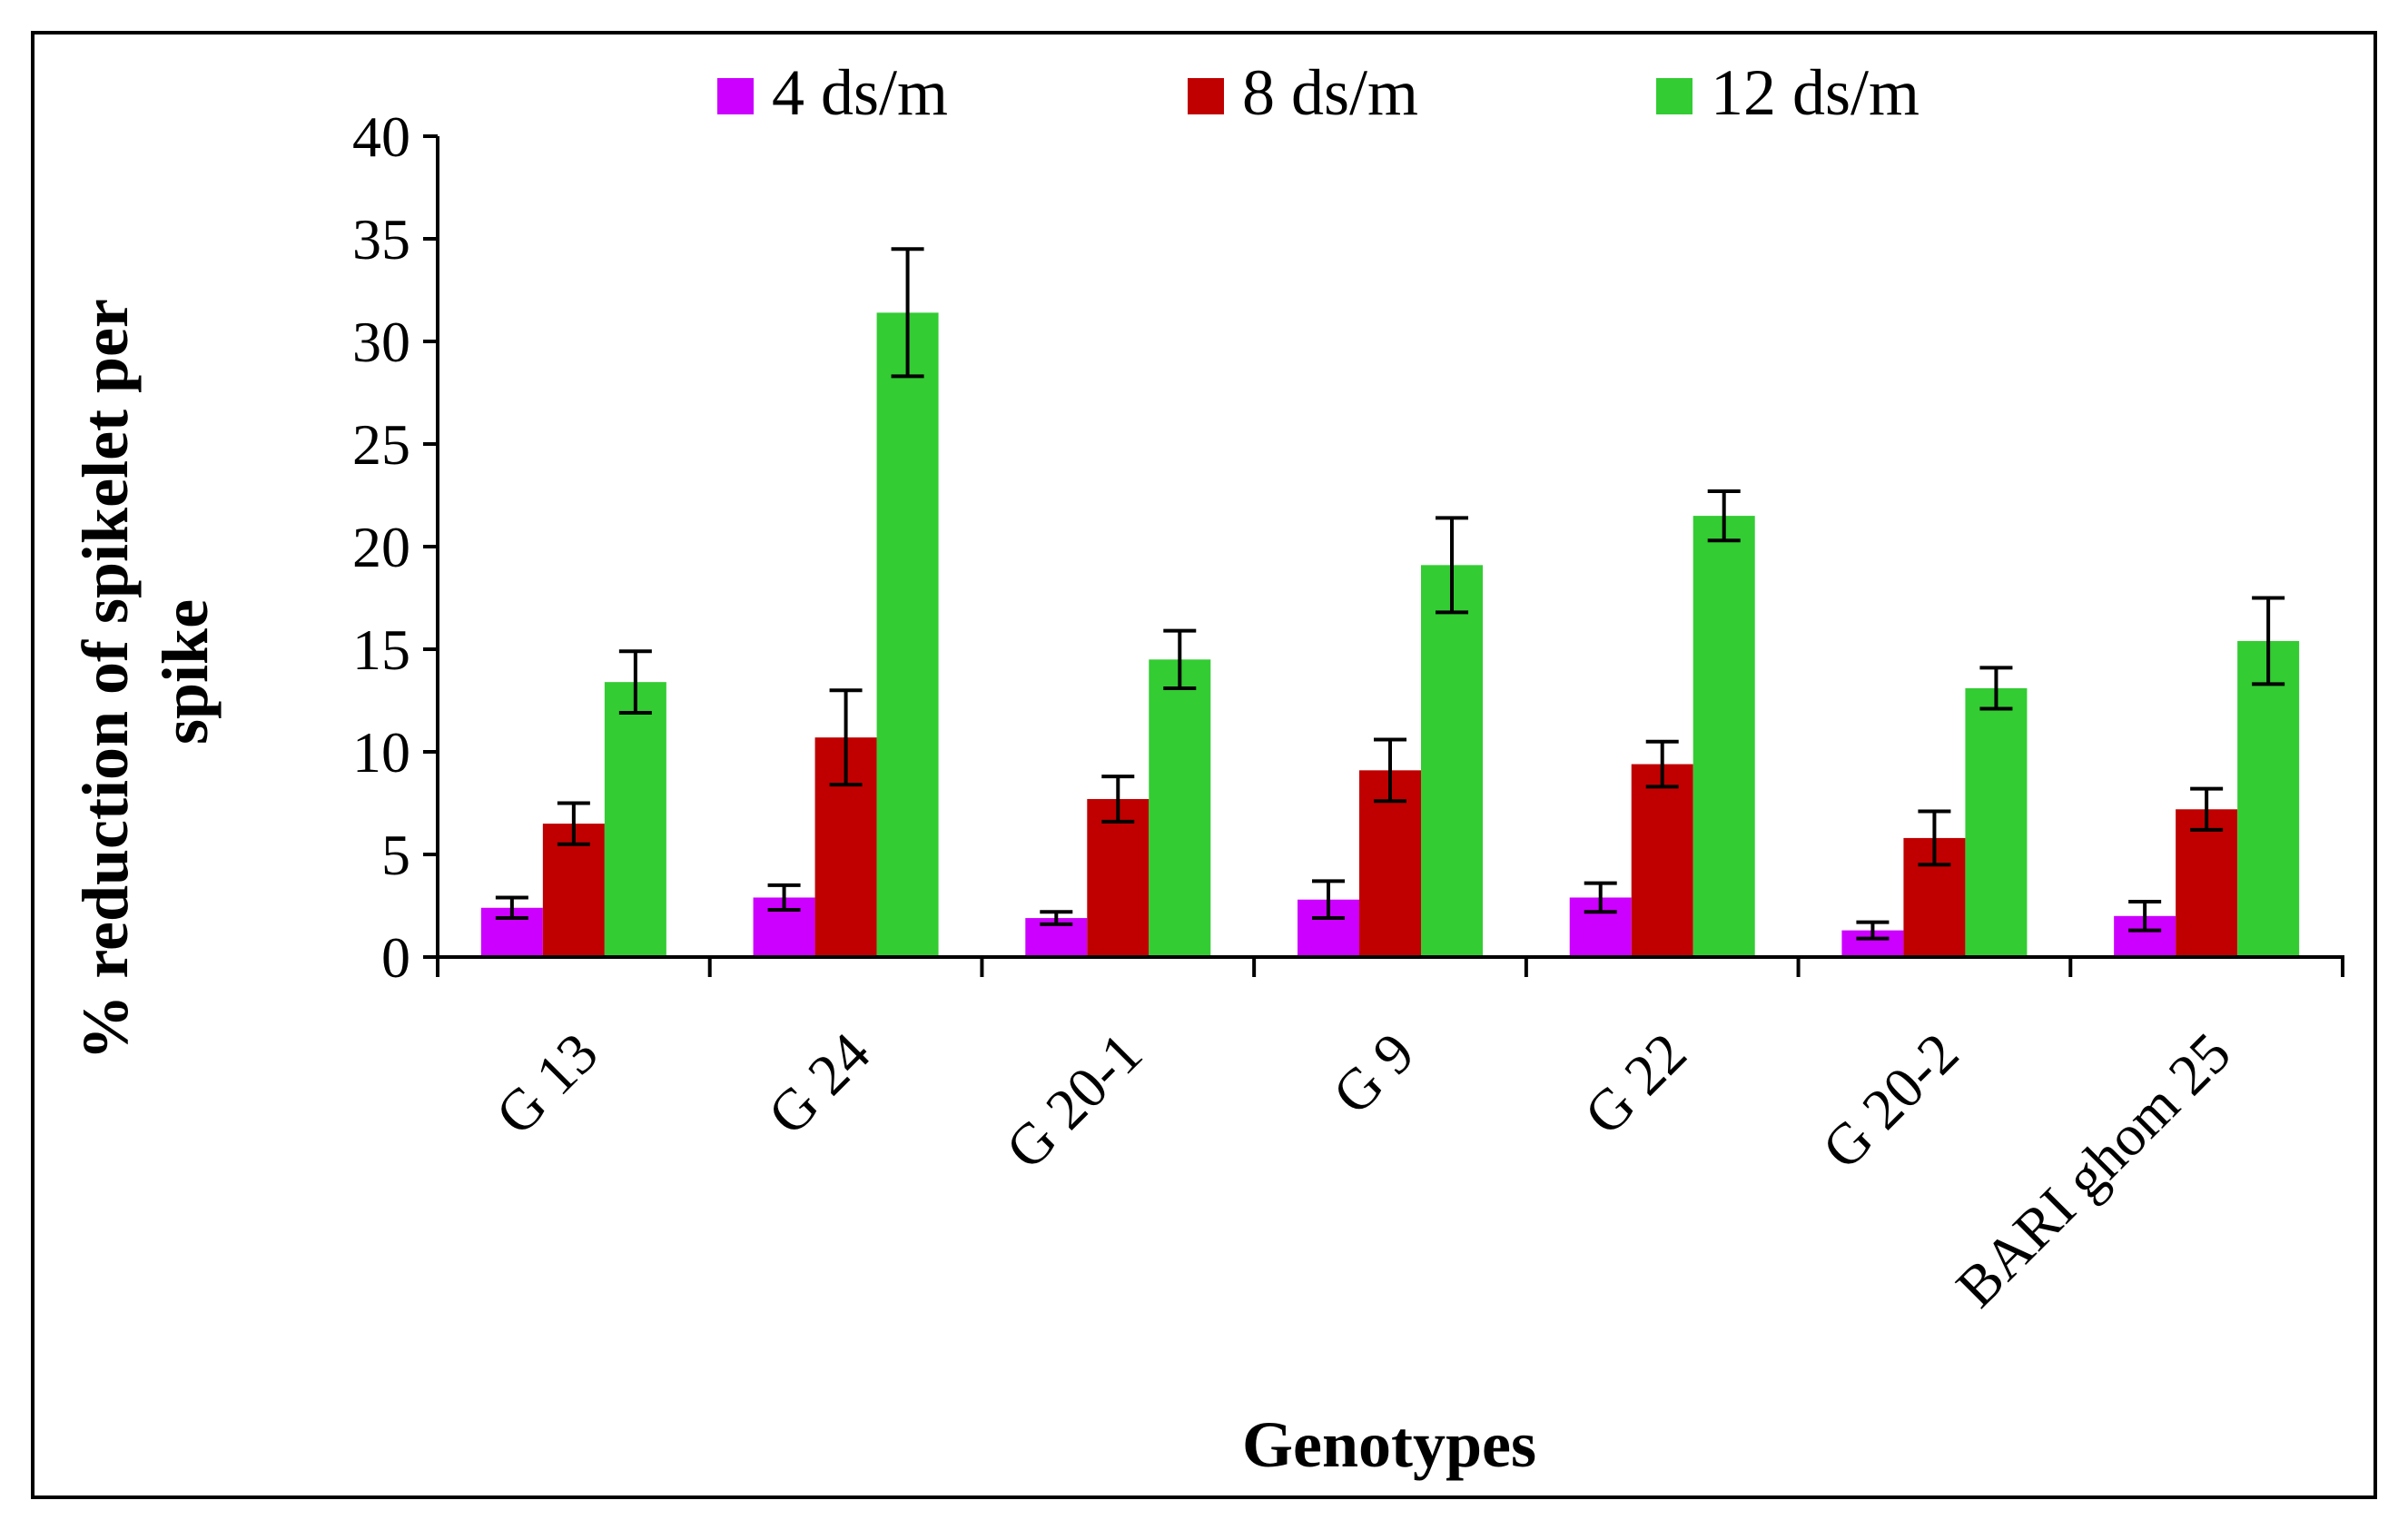 The width and height of the screenshot is (2408, 1530). What do you see at coordinates (2093, 1170) in the screenshot?
I see `x-category-label: BARI ghom 25` at bounding box center [2093, 1170].